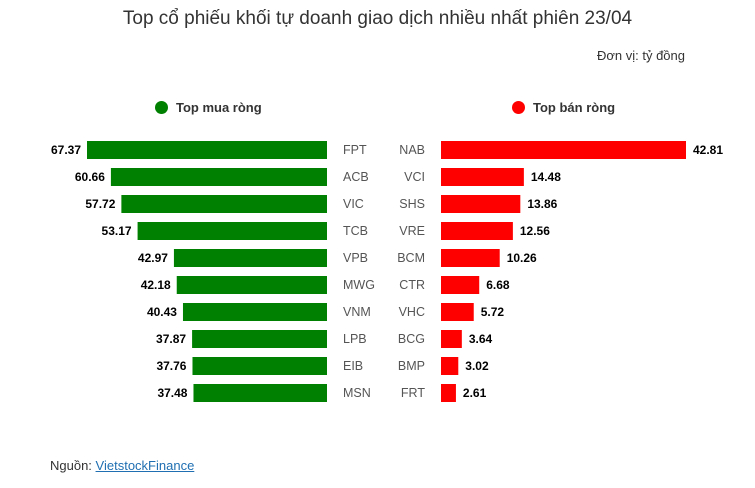 The width and height of the screenshot is (755, 488). I want to click on buy-ticker-label: MWG, so click(359, 285).